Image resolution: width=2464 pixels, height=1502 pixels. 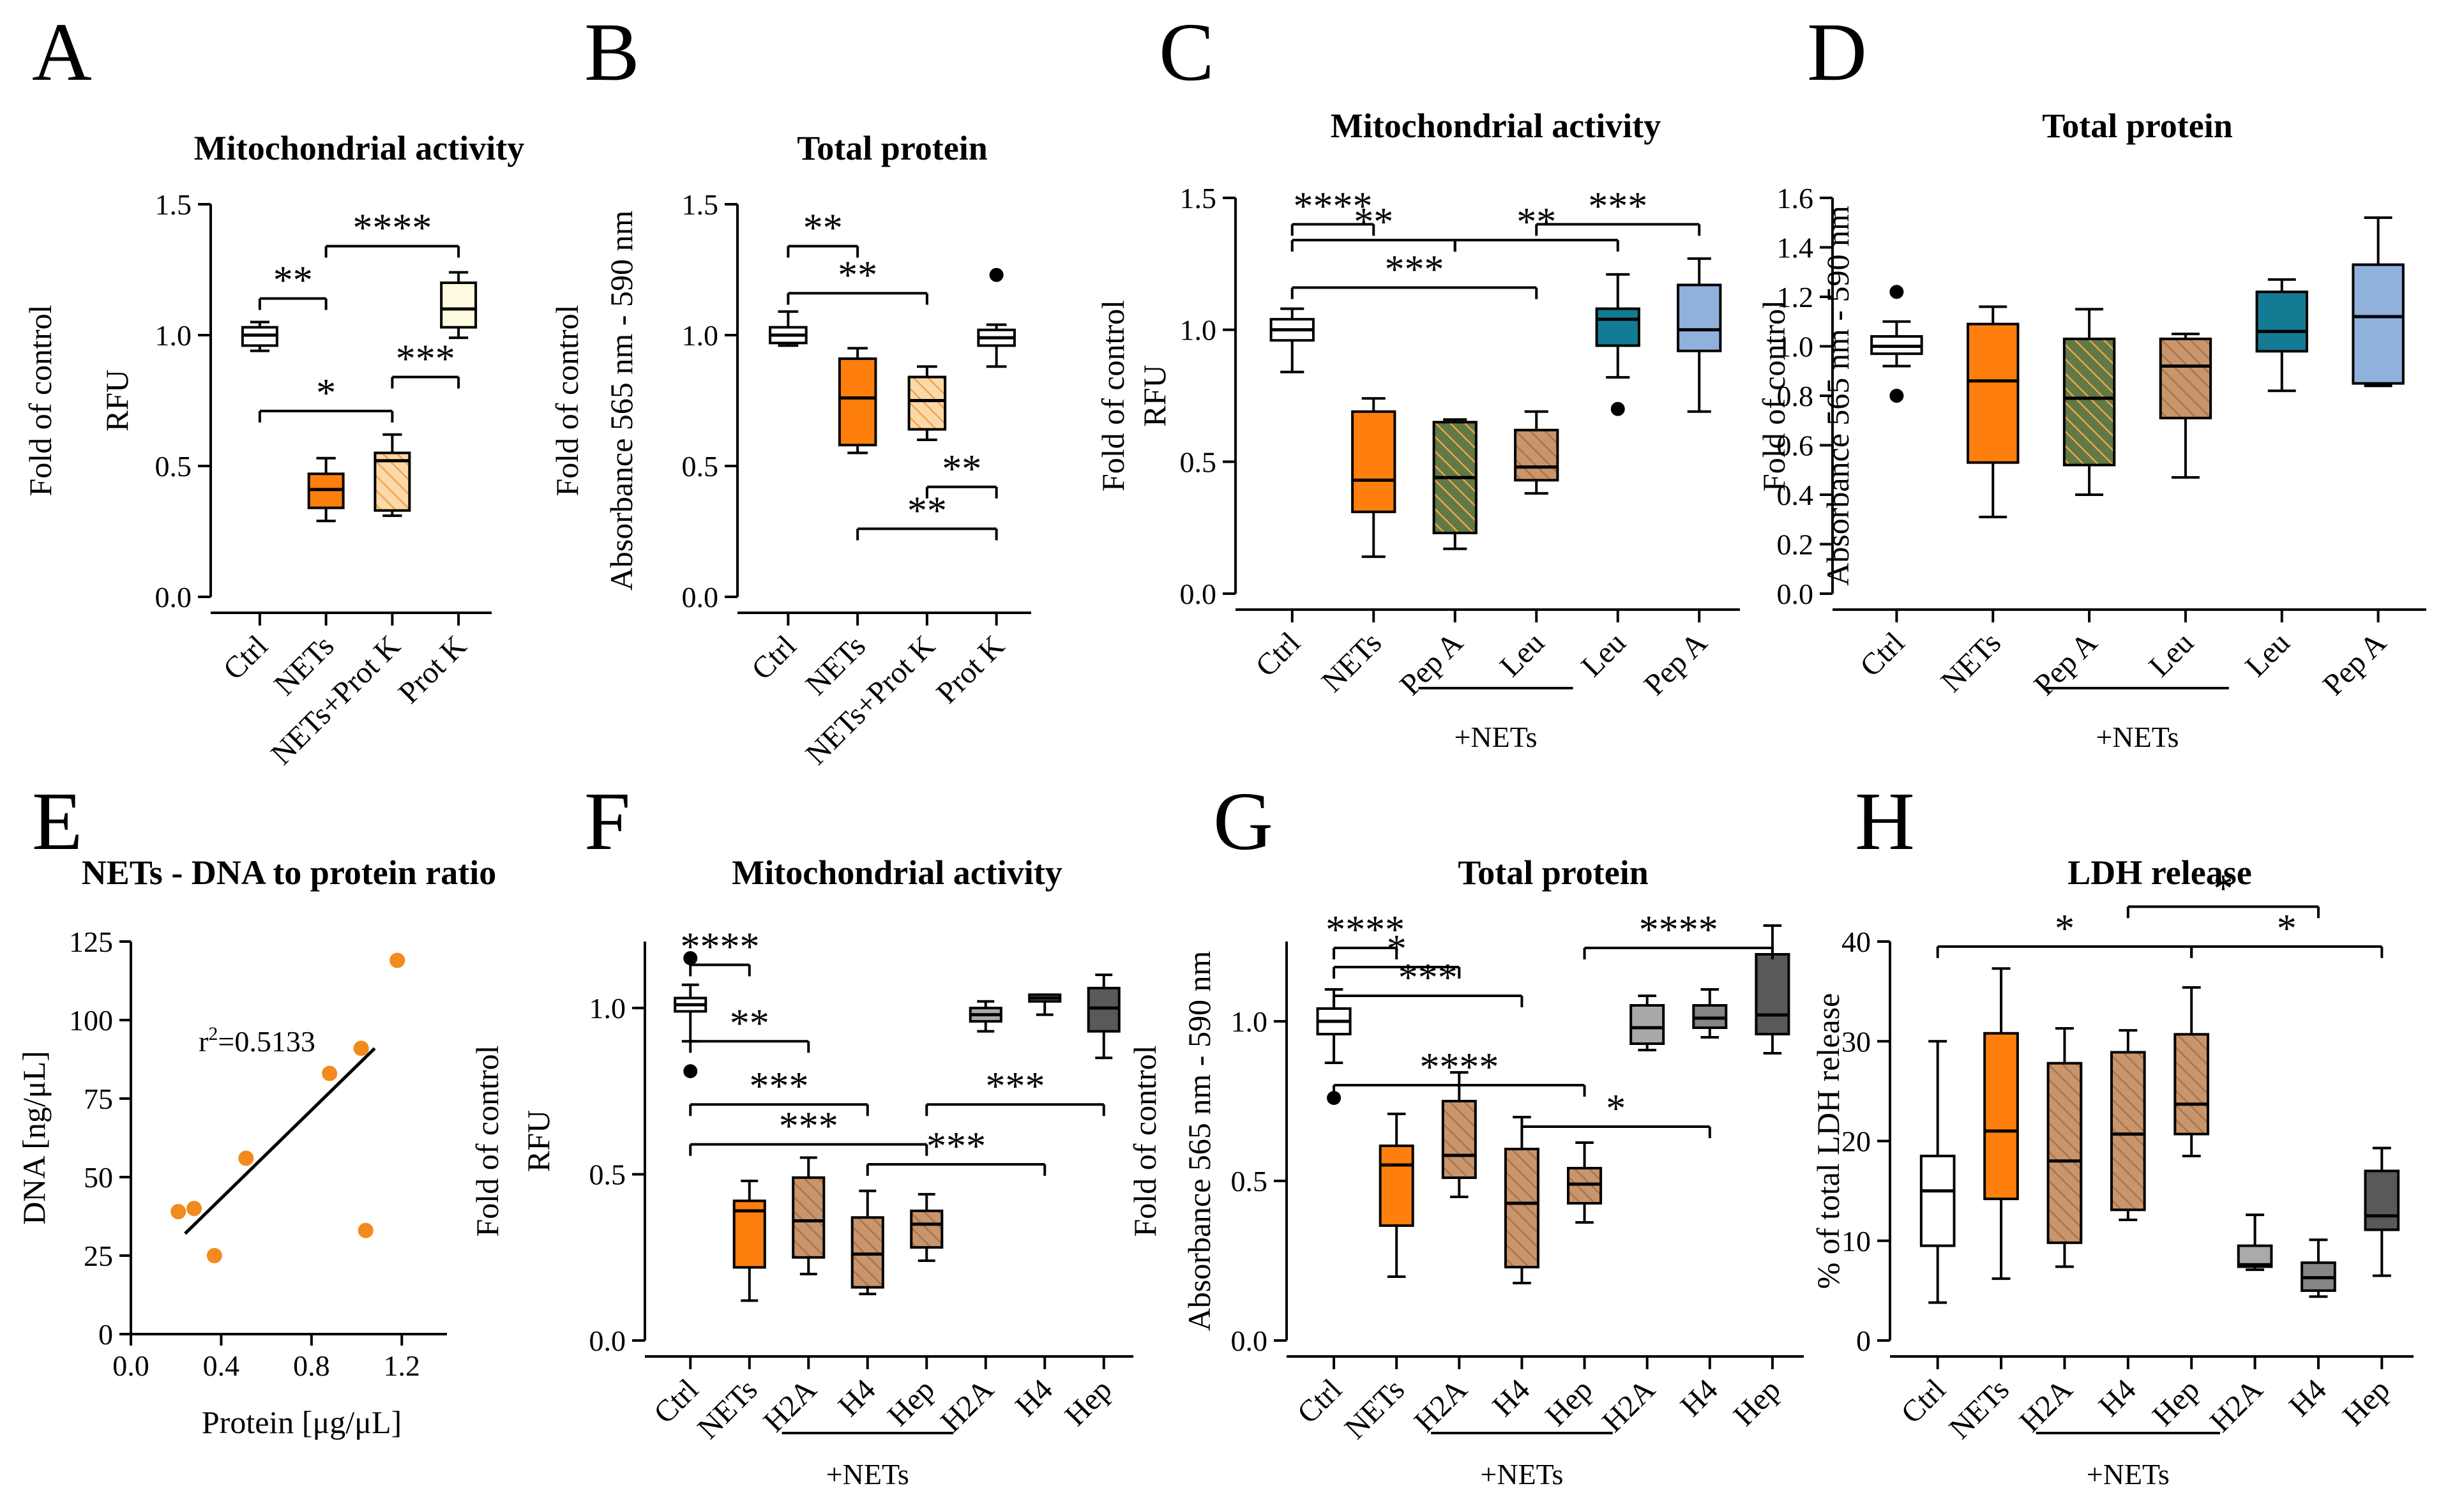 I want to click on fit-line, so click(x=280, y=1141).